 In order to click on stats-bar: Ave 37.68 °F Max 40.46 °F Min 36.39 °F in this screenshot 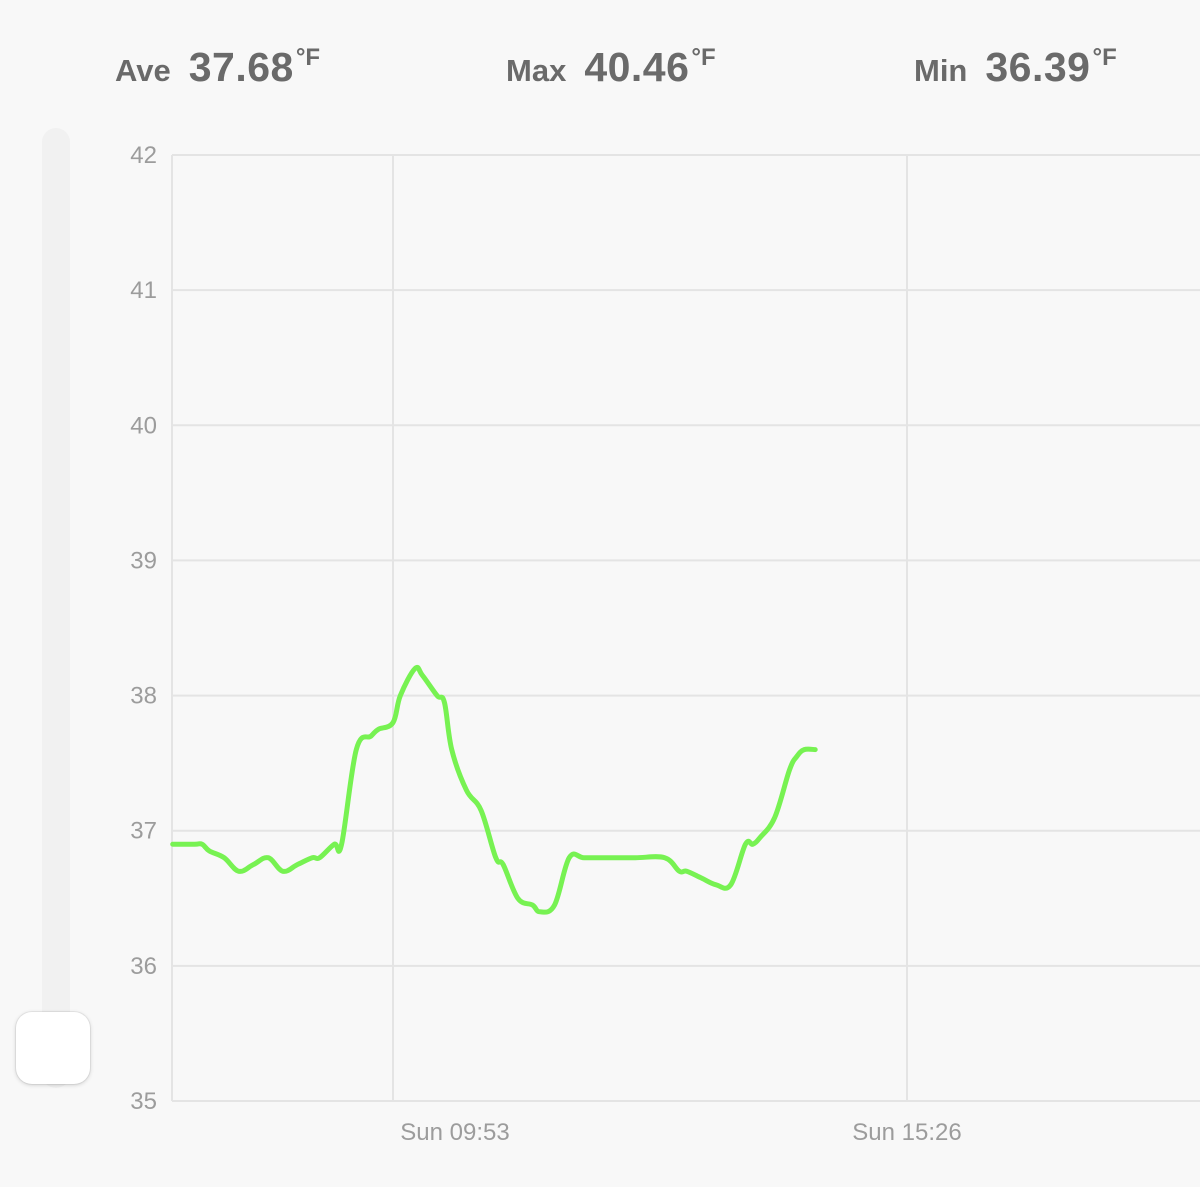, I will do `click(600, 74)`.